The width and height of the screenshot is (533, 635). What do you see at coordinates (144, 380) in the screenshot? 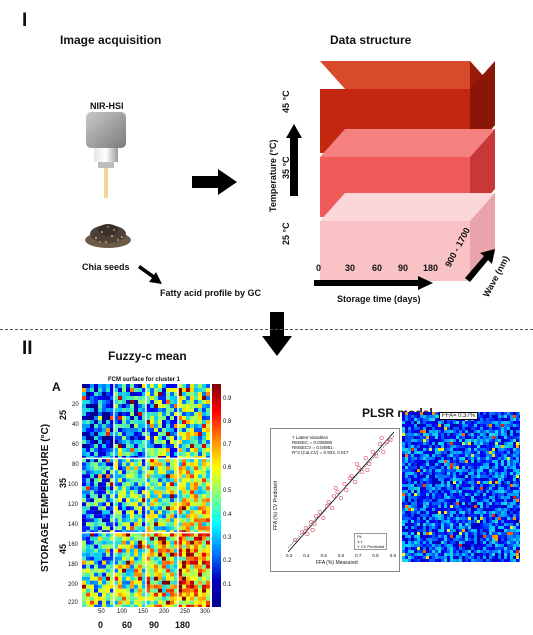
I see `fcm-title: FCM surface for cluster 1` at bounding box center [144, 380].